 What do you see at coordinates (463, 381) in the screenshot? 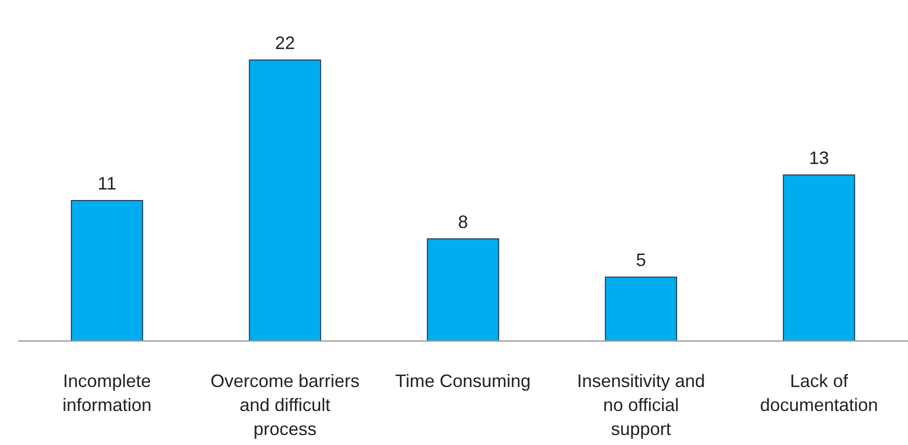
I see `x-tick-label: Time Consuming` at bounding box center [463, 381].